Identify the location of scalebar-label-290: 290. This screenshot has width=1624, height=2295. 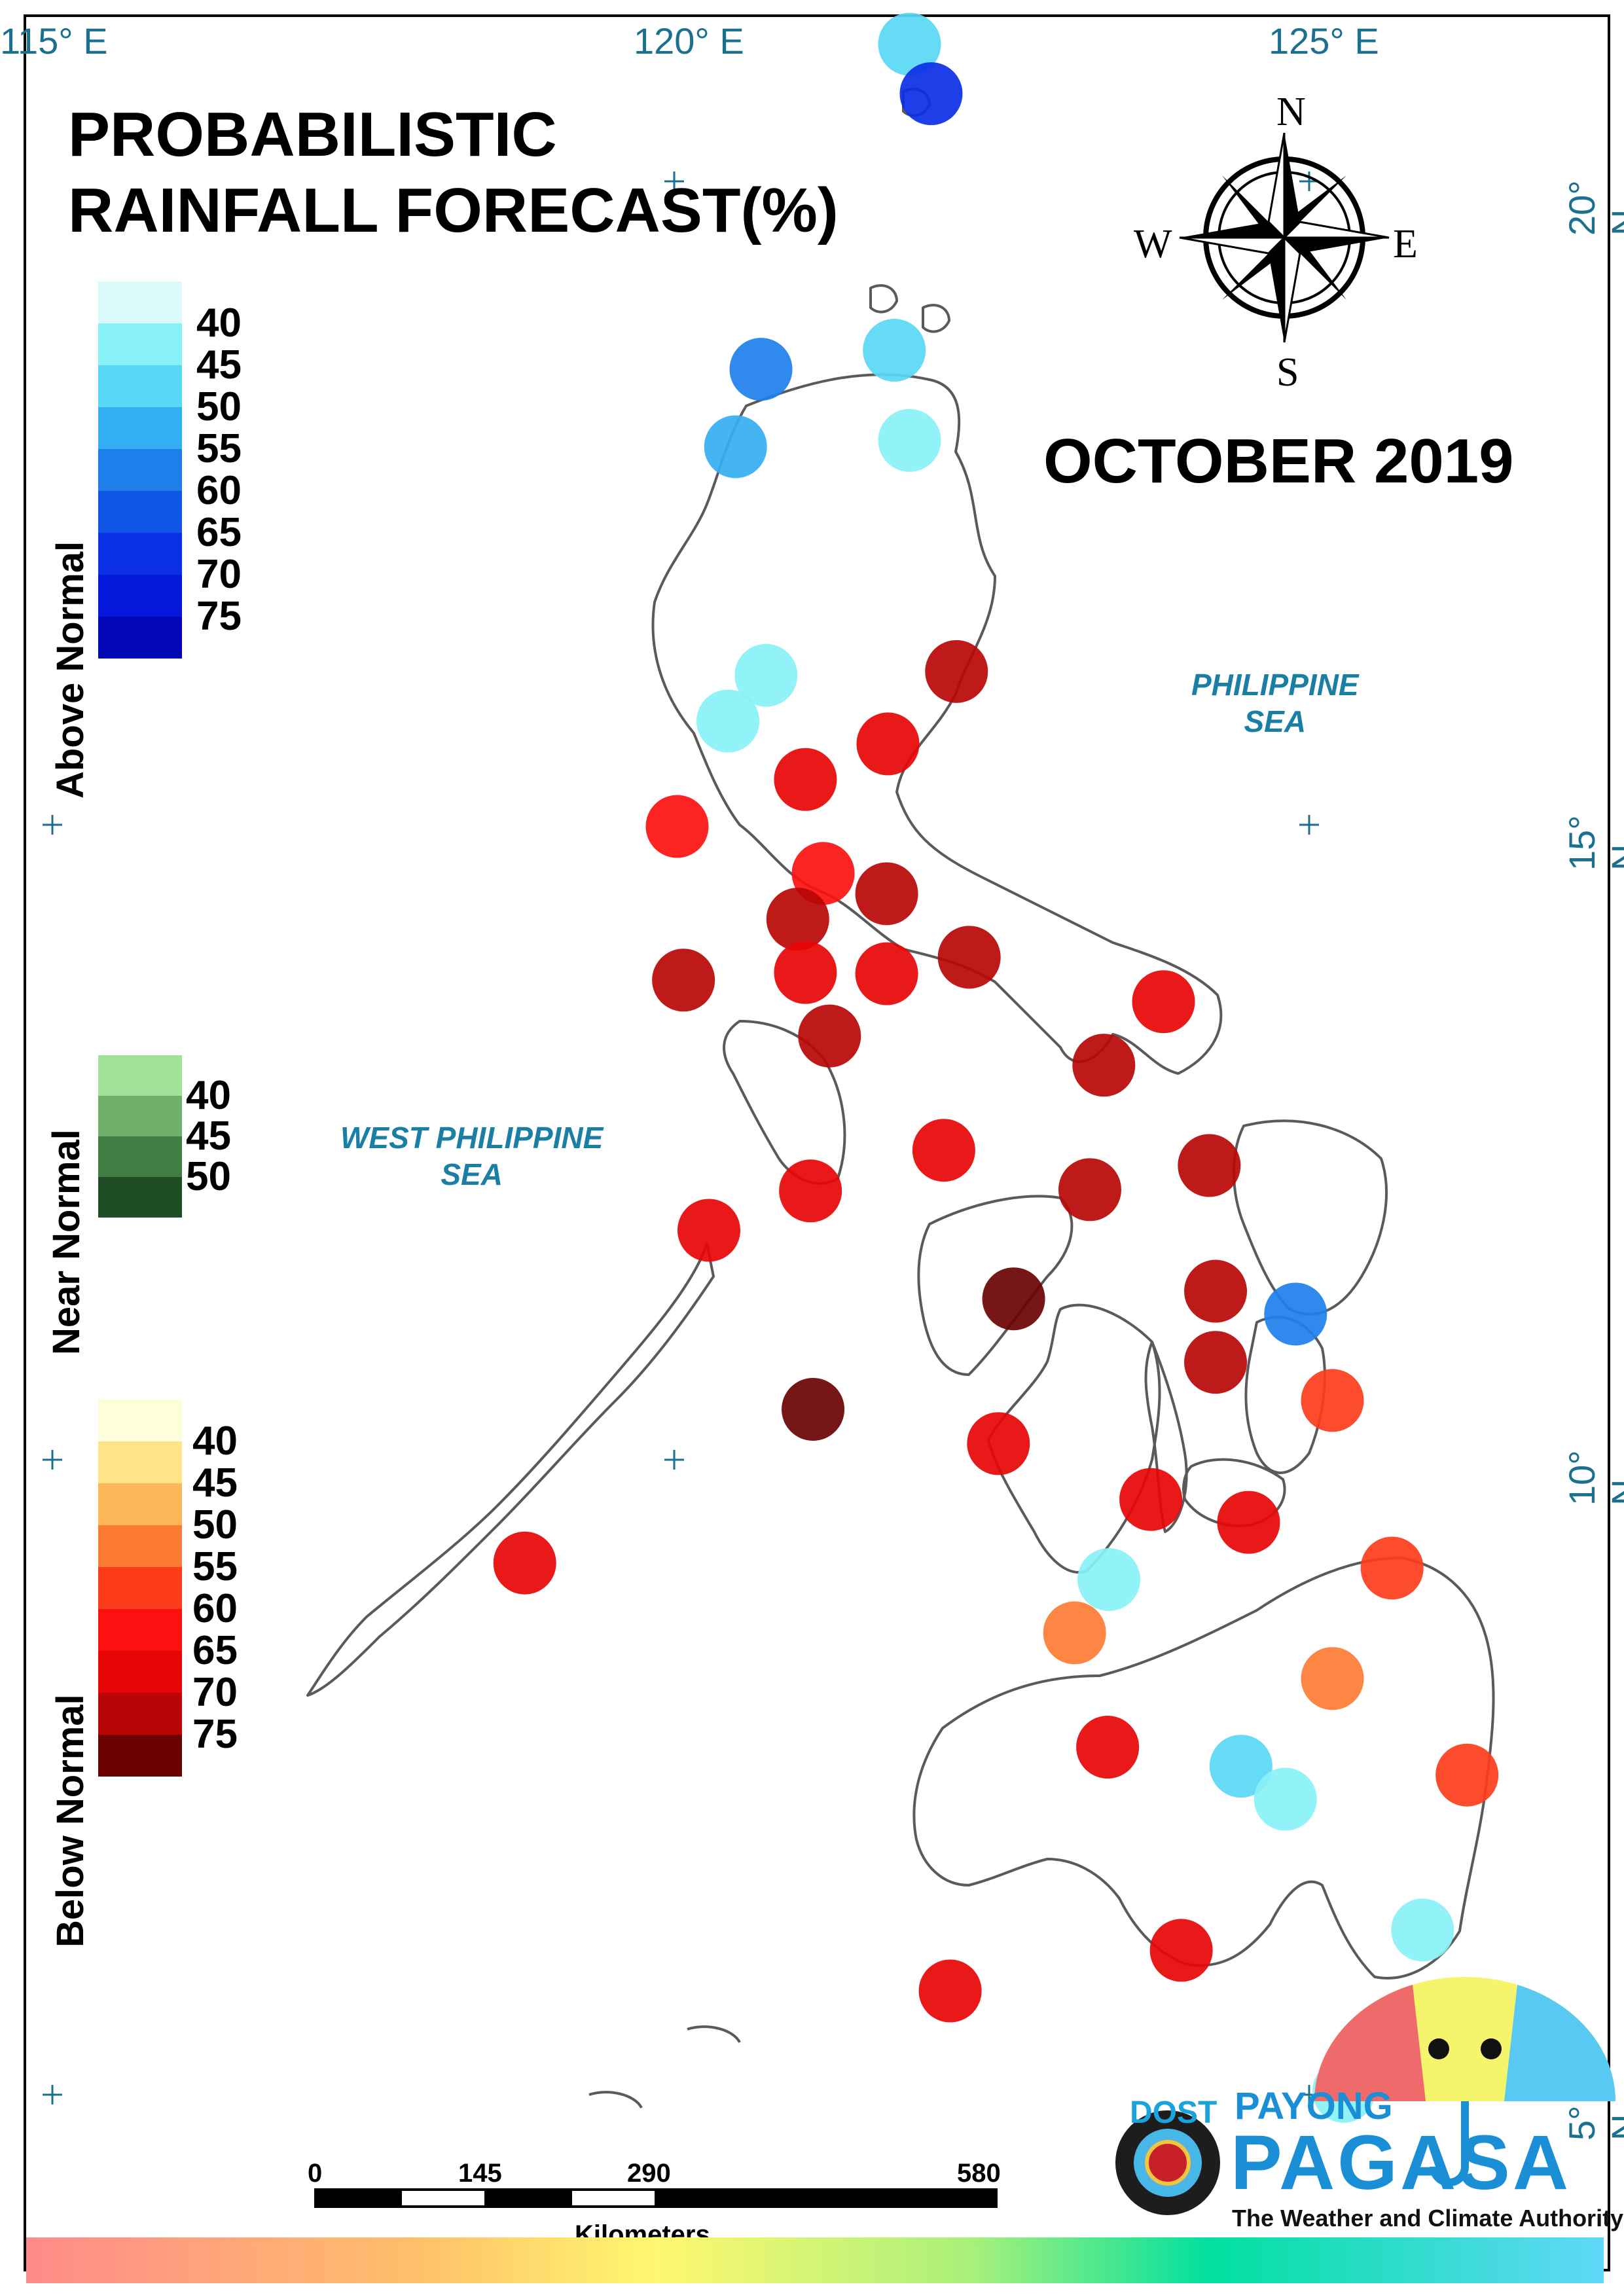
(649, 2174).